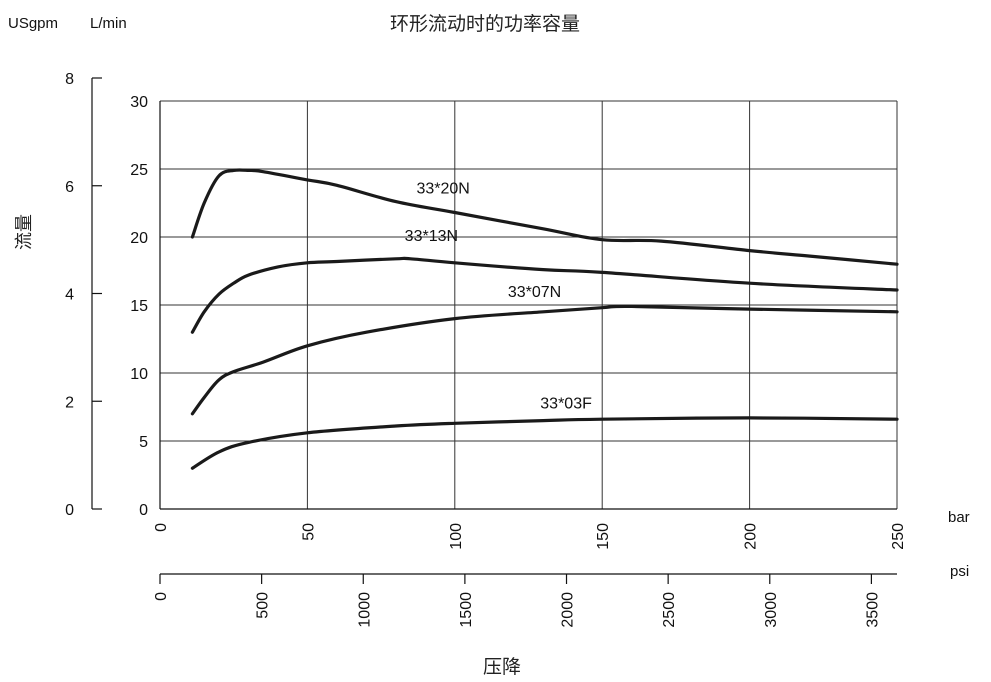 This screenshot has height=682, width=991. I want to click on x-tick-label: 200, so click(751, 536).